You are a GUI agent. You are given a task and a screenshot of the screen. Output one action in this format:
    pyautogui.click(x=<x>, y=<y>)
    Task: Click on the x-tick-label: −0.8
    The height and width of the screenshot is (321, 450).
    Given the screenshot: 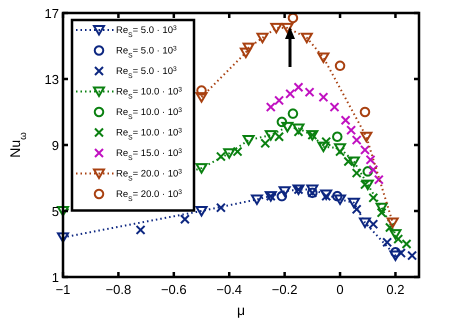 What is the action you would take?
    pyautogui.click(x=119, y=289)
    